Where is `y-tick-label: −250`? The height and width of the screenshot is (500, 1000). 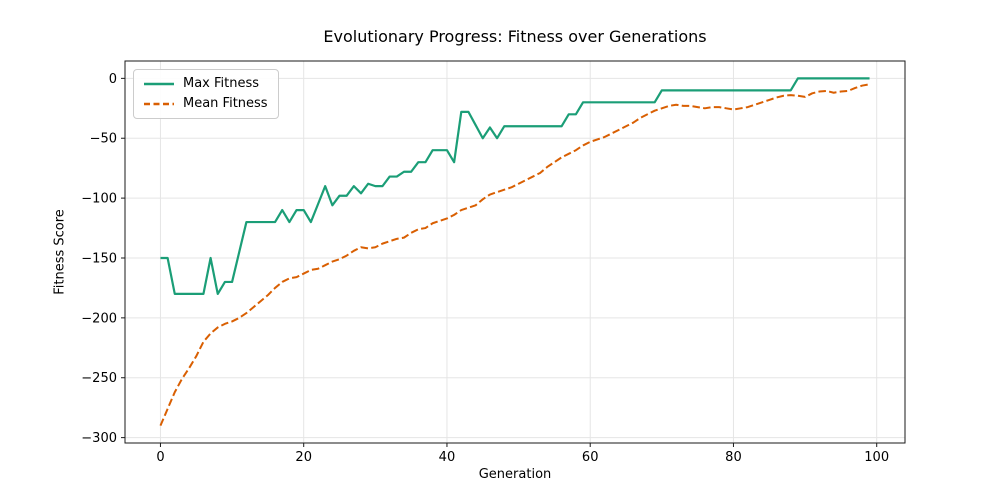 y-tick-label: −250 is located at coordinates (99, 378).